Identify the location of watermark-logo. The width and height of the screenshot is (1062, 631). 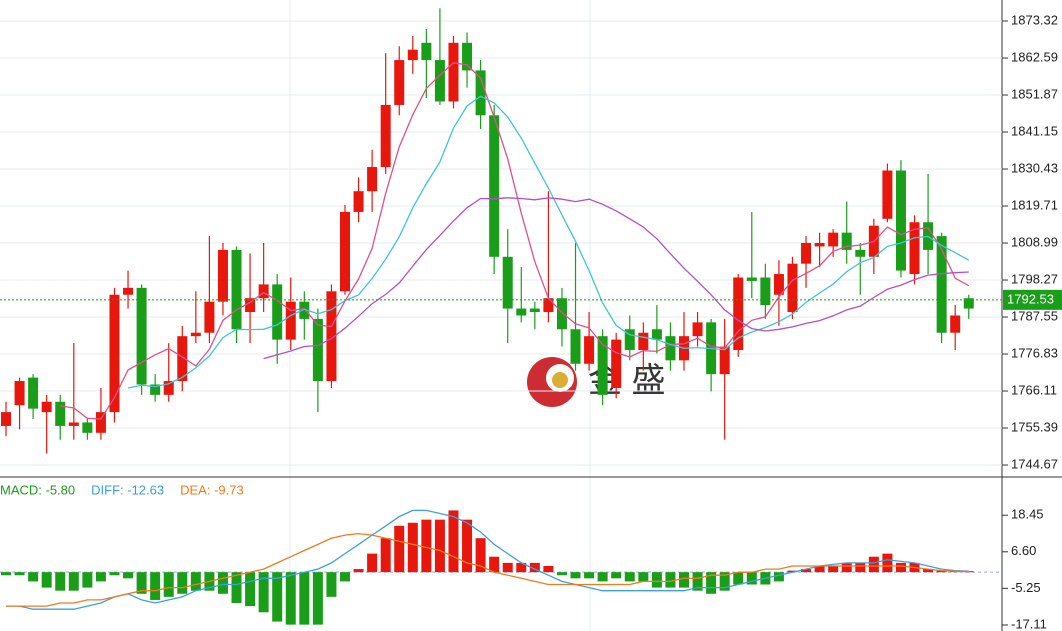
(560, 380).